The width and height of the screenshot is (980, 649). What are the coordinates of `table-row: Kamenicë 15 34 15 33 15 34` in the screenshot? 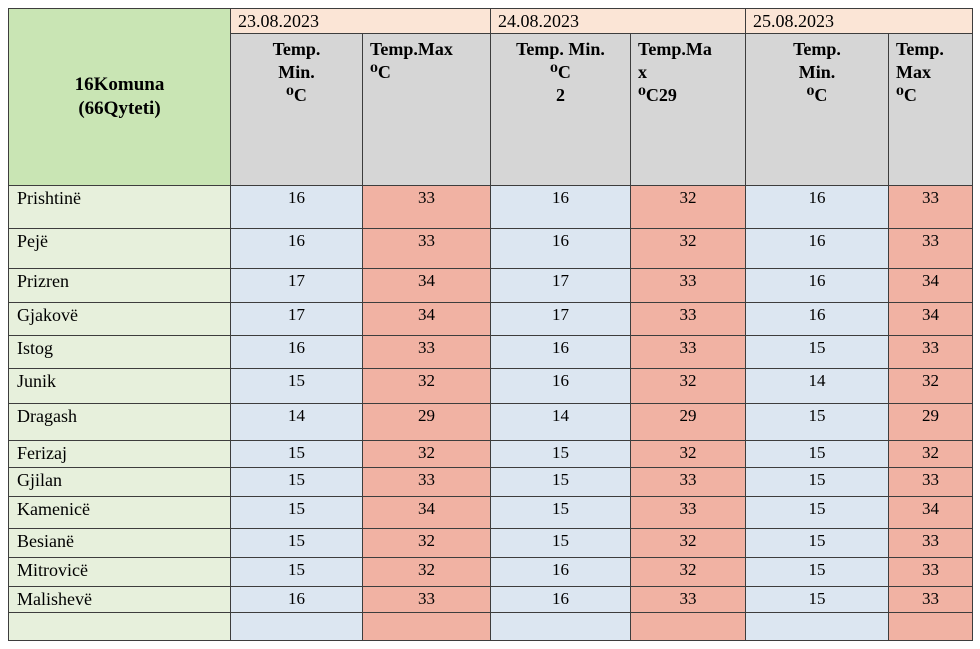 It's located at (490, 512).